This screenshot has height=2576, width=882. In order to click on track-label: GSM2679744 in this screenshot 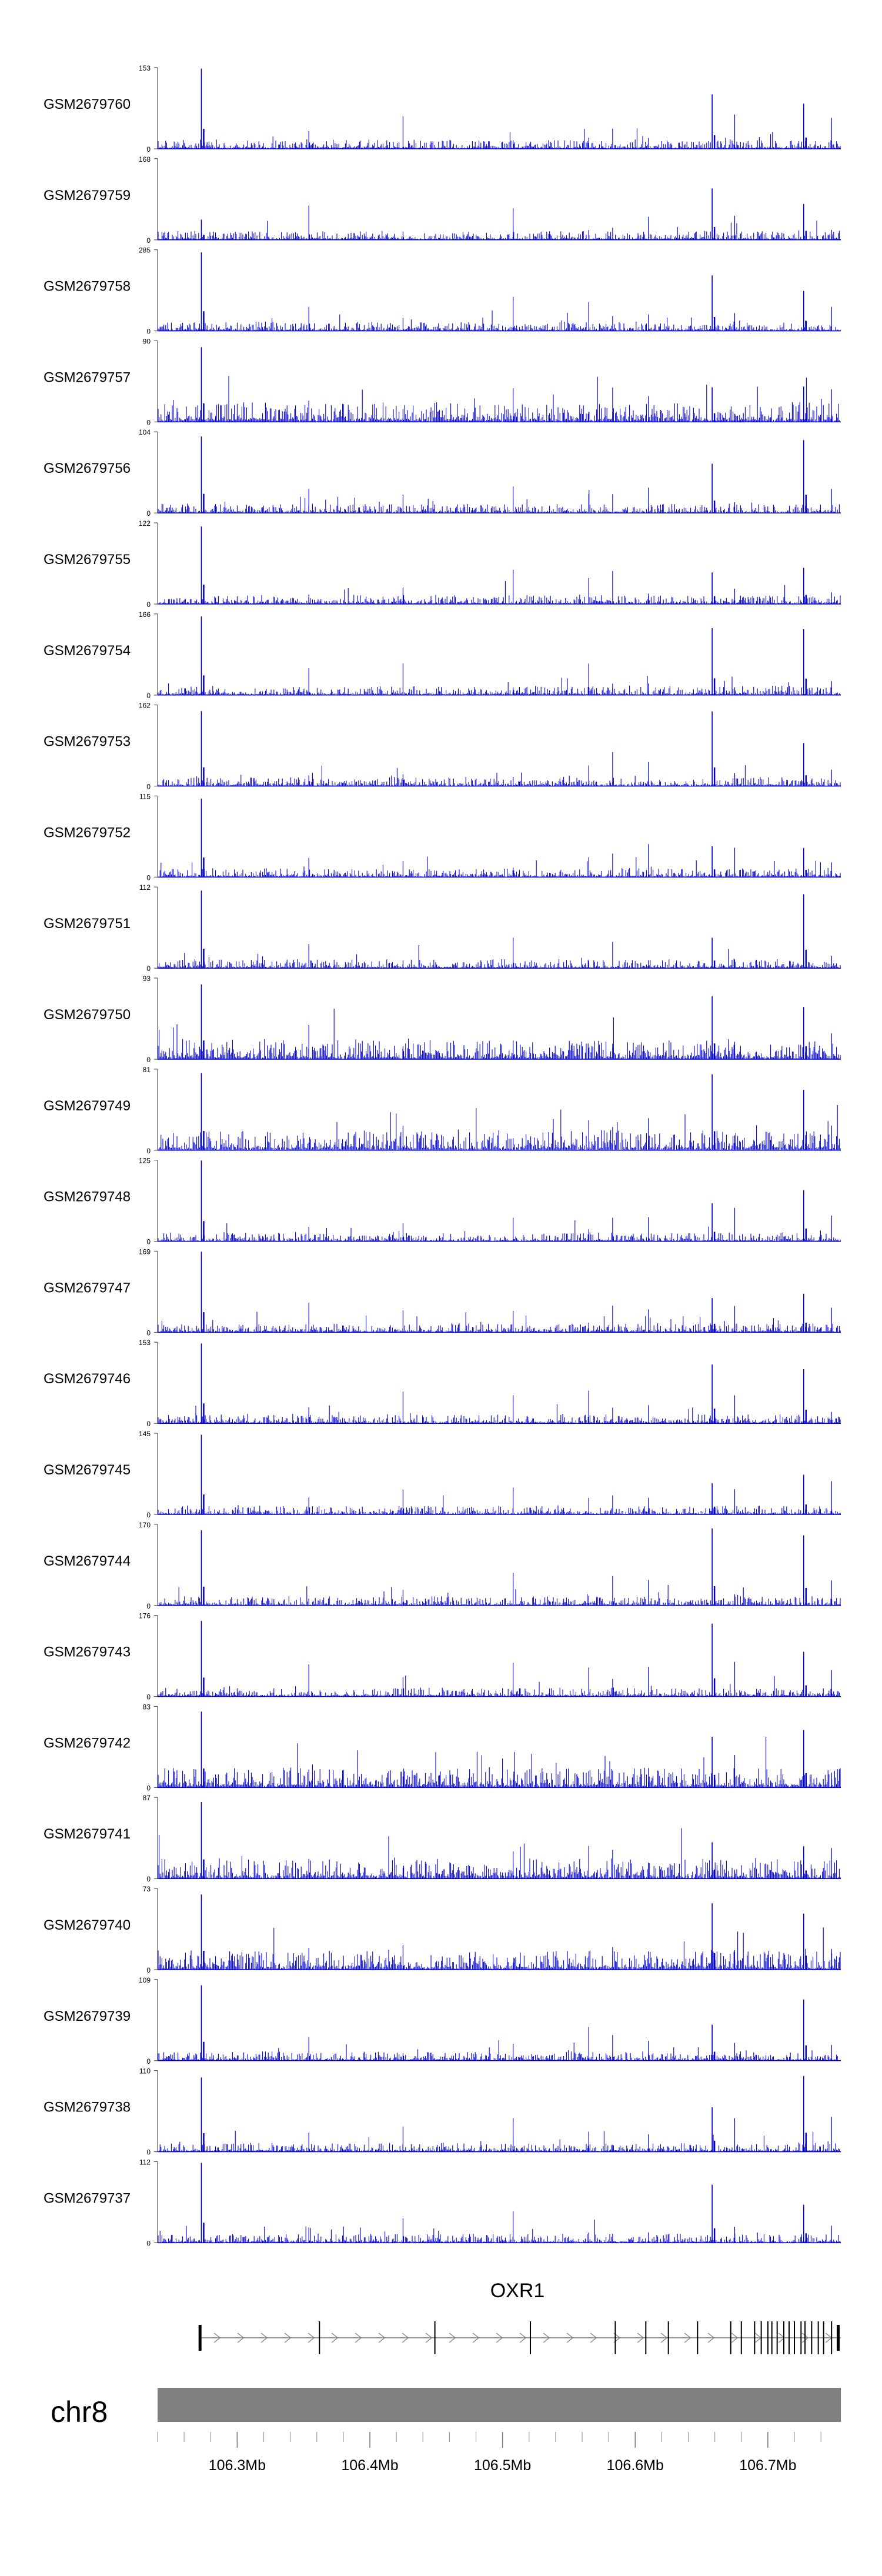, I will do `click(87, 1561)`.